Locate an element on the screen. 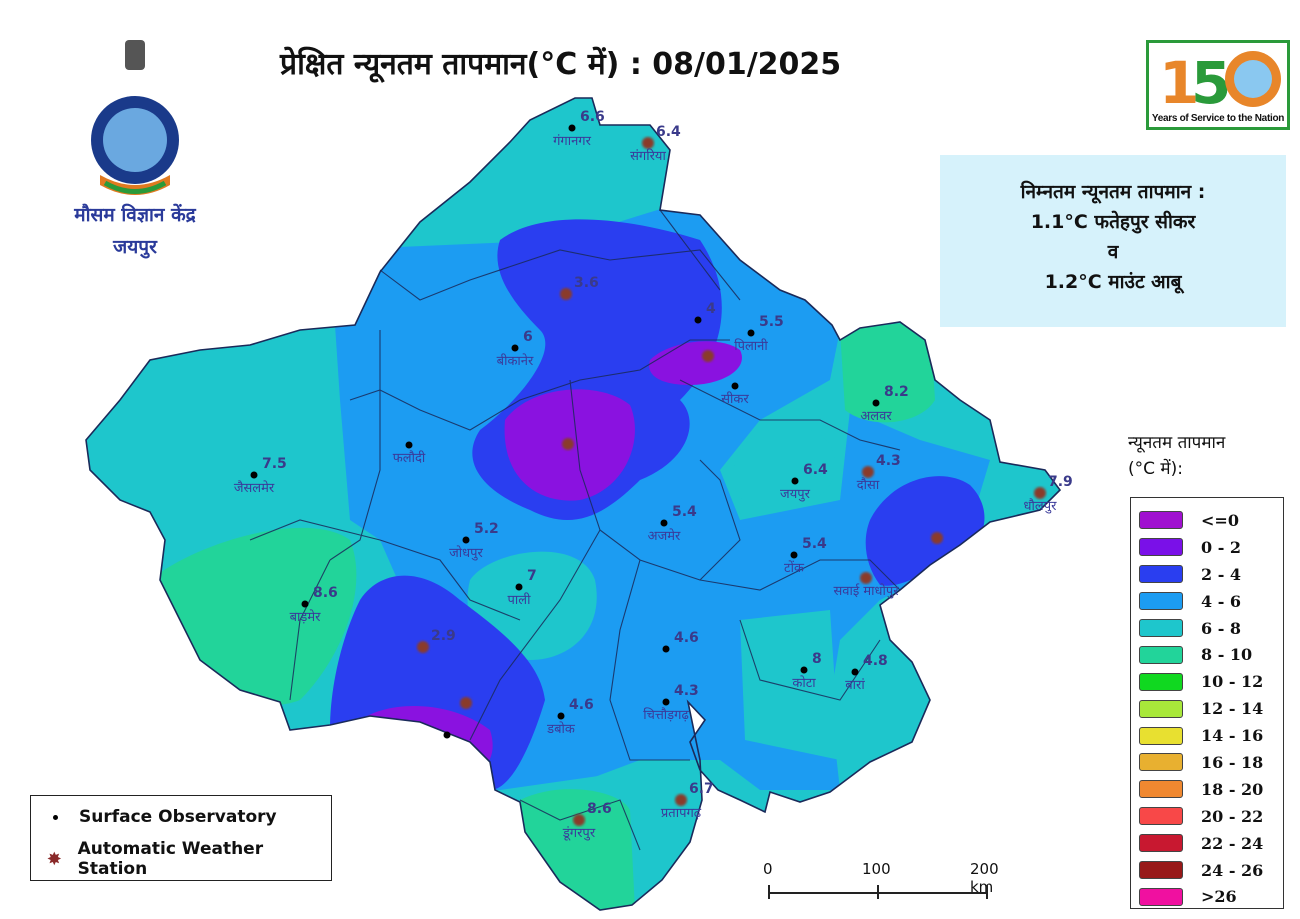 The width and height of the screenshot is (1300, 919). station-name: जोधपुर is located at coordinates (466, 553).